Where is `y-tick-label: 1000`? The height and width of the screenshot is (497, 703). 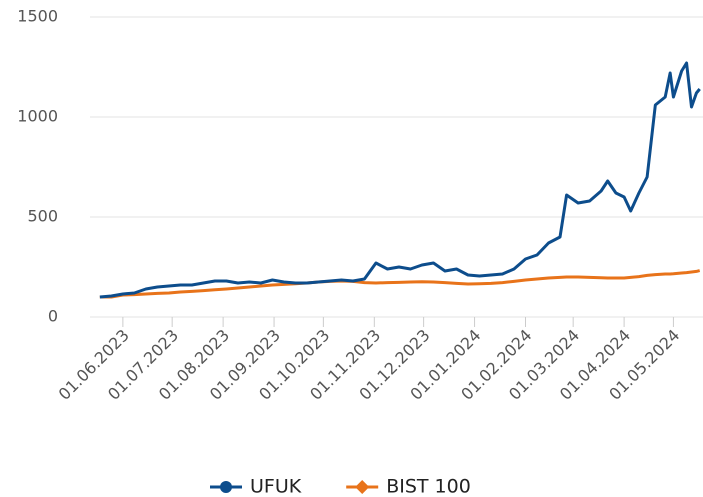 y-tick-label: 1000 is located at coordinates (37, 116).